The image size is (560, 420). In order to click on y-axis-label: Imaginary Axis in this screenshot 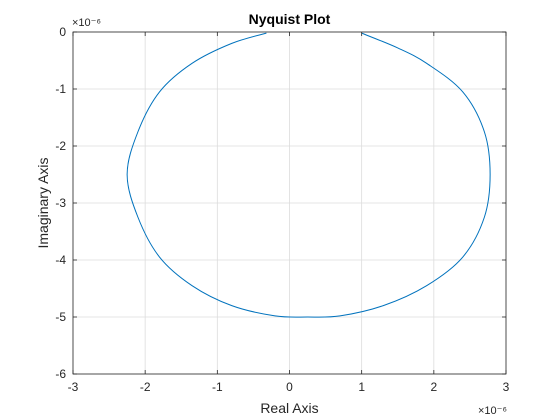, I will do `click(43, 202)`.